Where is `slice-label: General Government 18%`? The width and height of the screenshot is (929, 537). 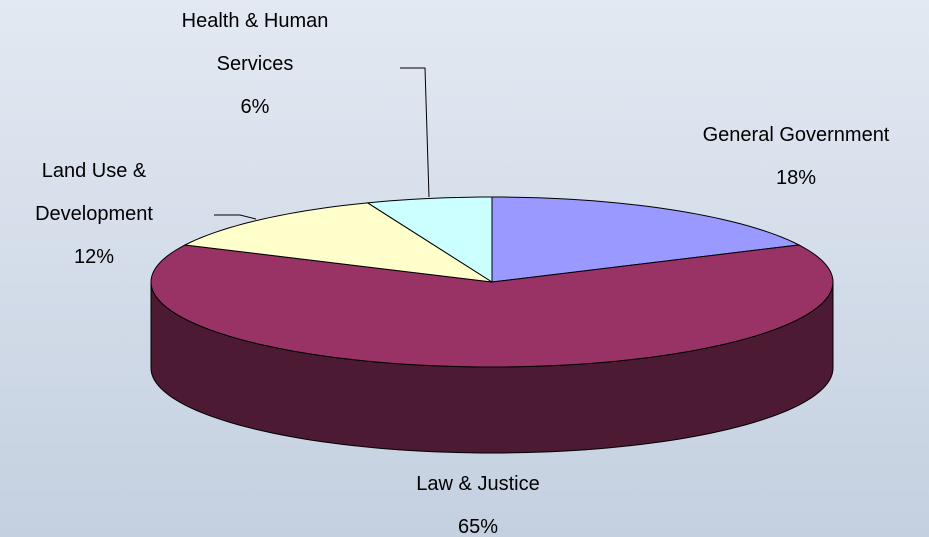 slice-label: General Government 18% is located at coordinates (796, 157).